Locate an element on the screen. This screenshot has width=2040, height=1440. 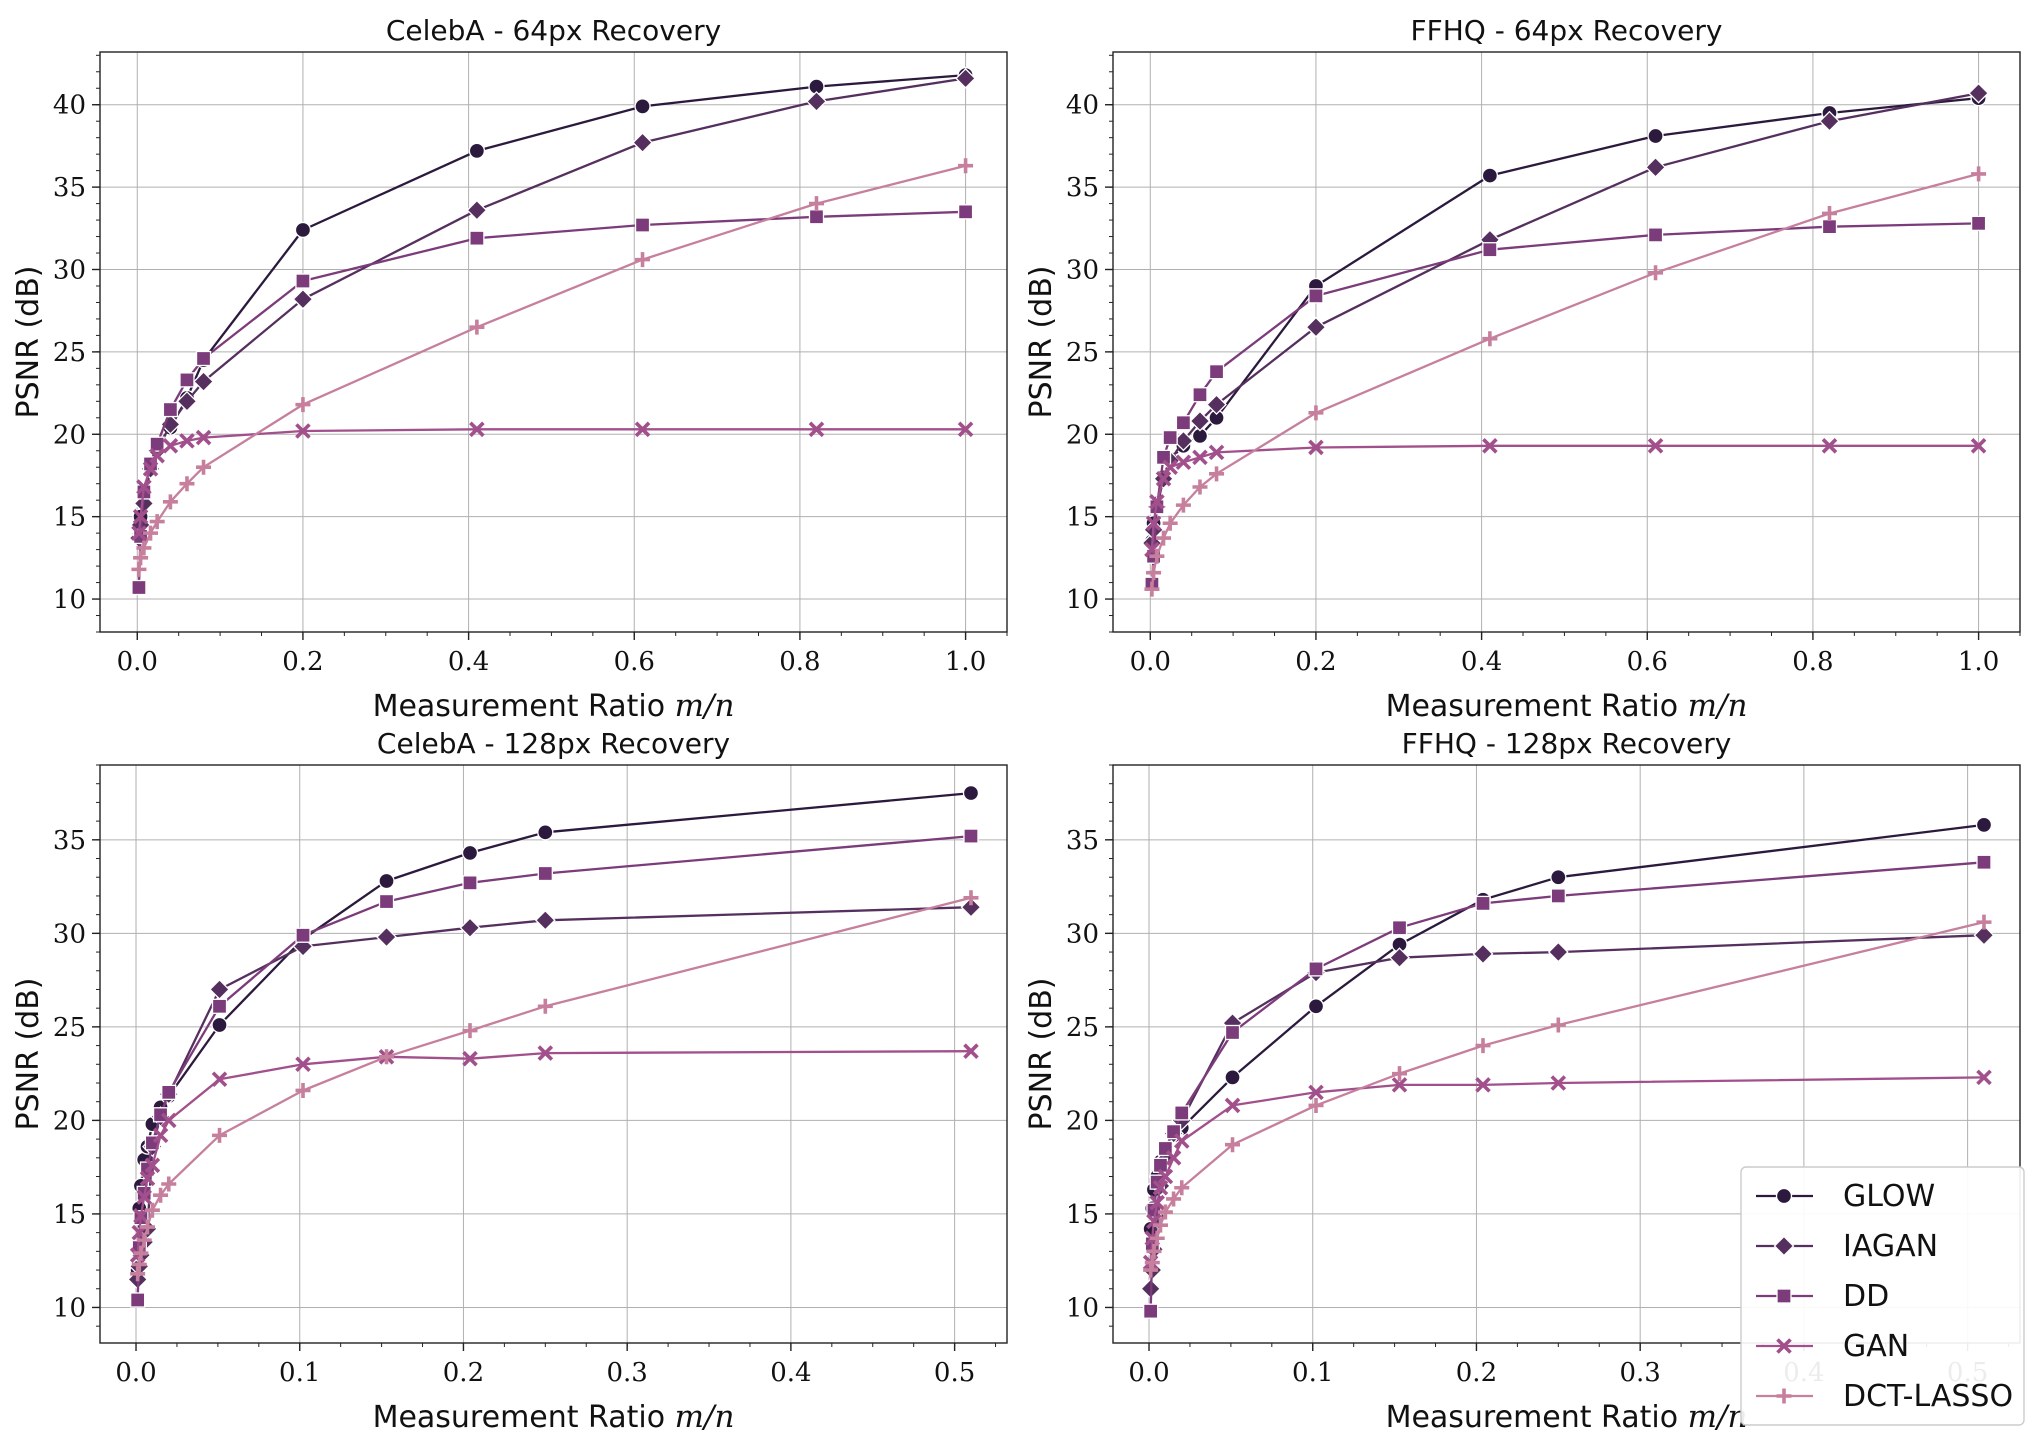
x-tick-label: 0.0 is located at coordinates (1148, 1373).